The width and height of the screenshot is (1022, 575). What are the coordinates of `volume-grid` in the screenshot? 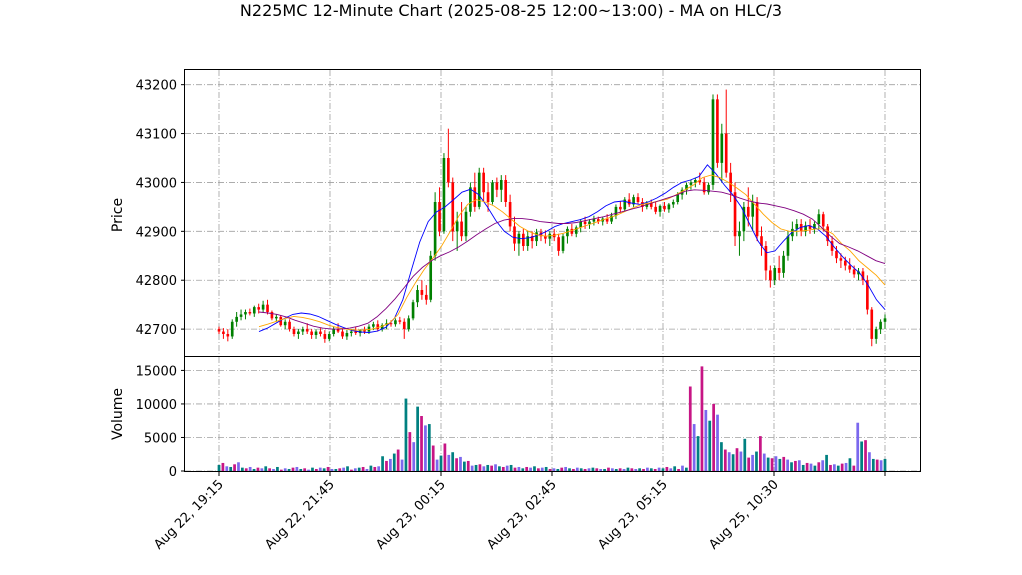 It's located at (552, 414).